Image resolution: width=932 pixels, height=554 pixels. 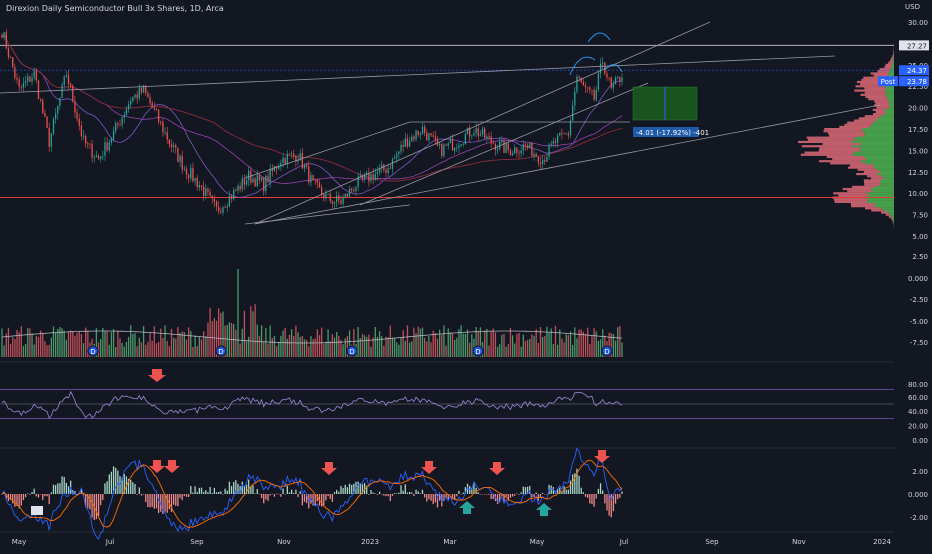 I want to click on position-tool: -4.01 (-17.92%) -401, so click(x=671, y=112).